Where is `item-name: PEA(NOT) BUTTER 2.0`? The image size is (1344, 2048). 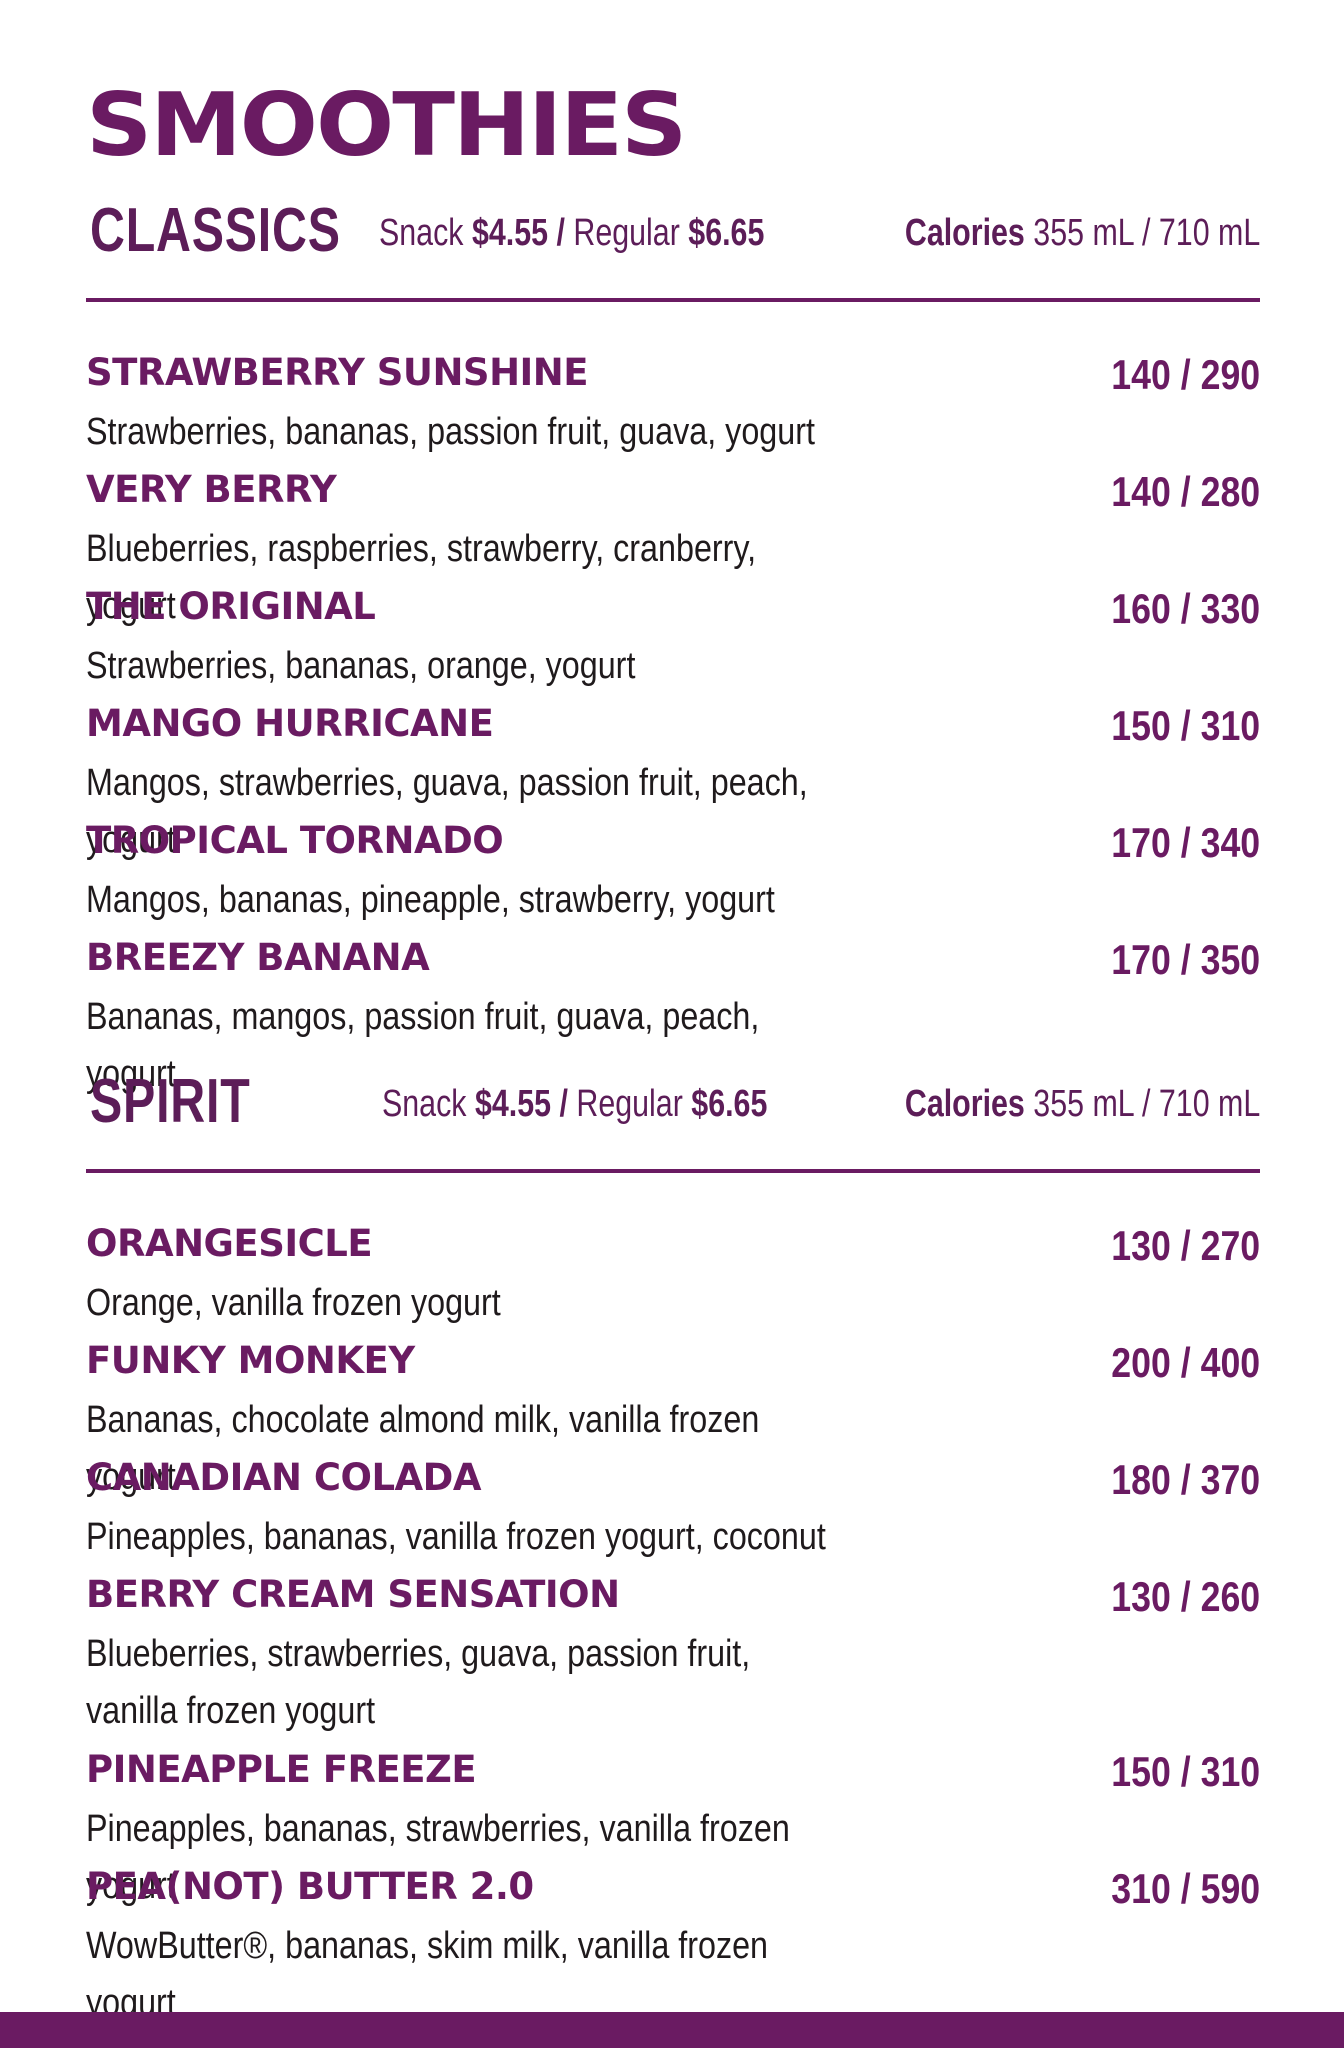 item-name: PEA(NOT) BUTTER 2.0 is located at coordinates (310, 1886).